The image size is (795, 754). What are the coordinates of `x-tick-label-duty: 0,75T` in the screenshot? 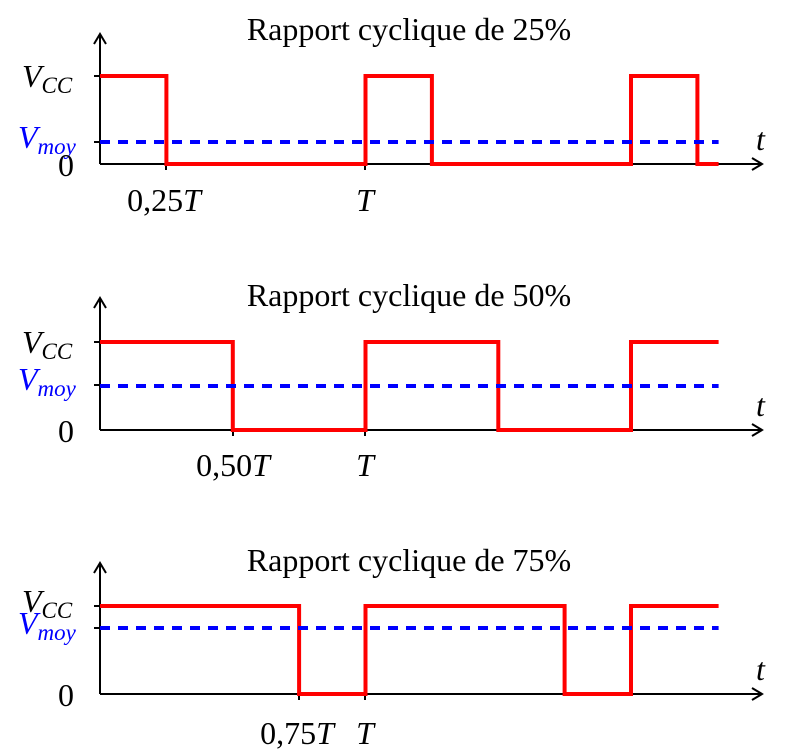 It's located at (298, 733).